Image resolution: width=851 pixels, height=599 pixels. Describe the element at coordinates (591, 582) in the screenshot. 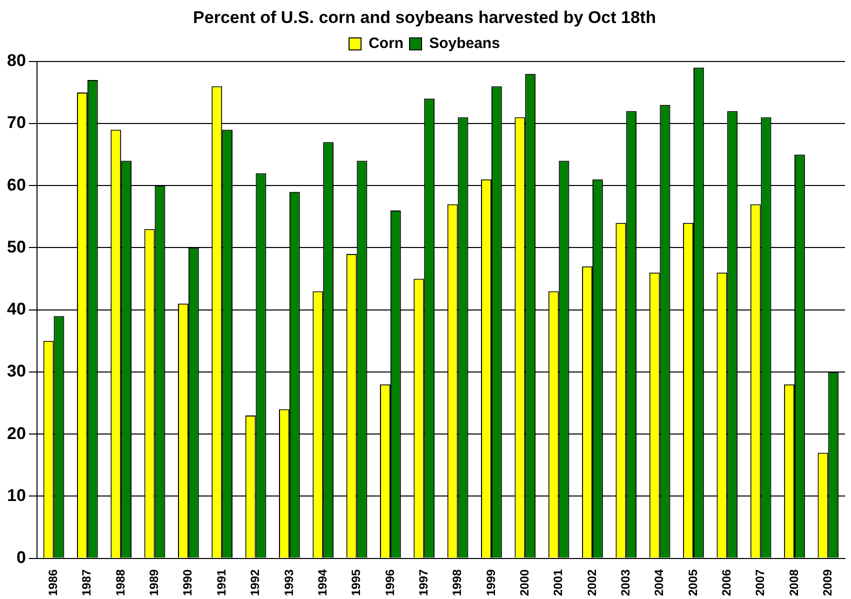

I see `x-tick-label: 2002` at that location.